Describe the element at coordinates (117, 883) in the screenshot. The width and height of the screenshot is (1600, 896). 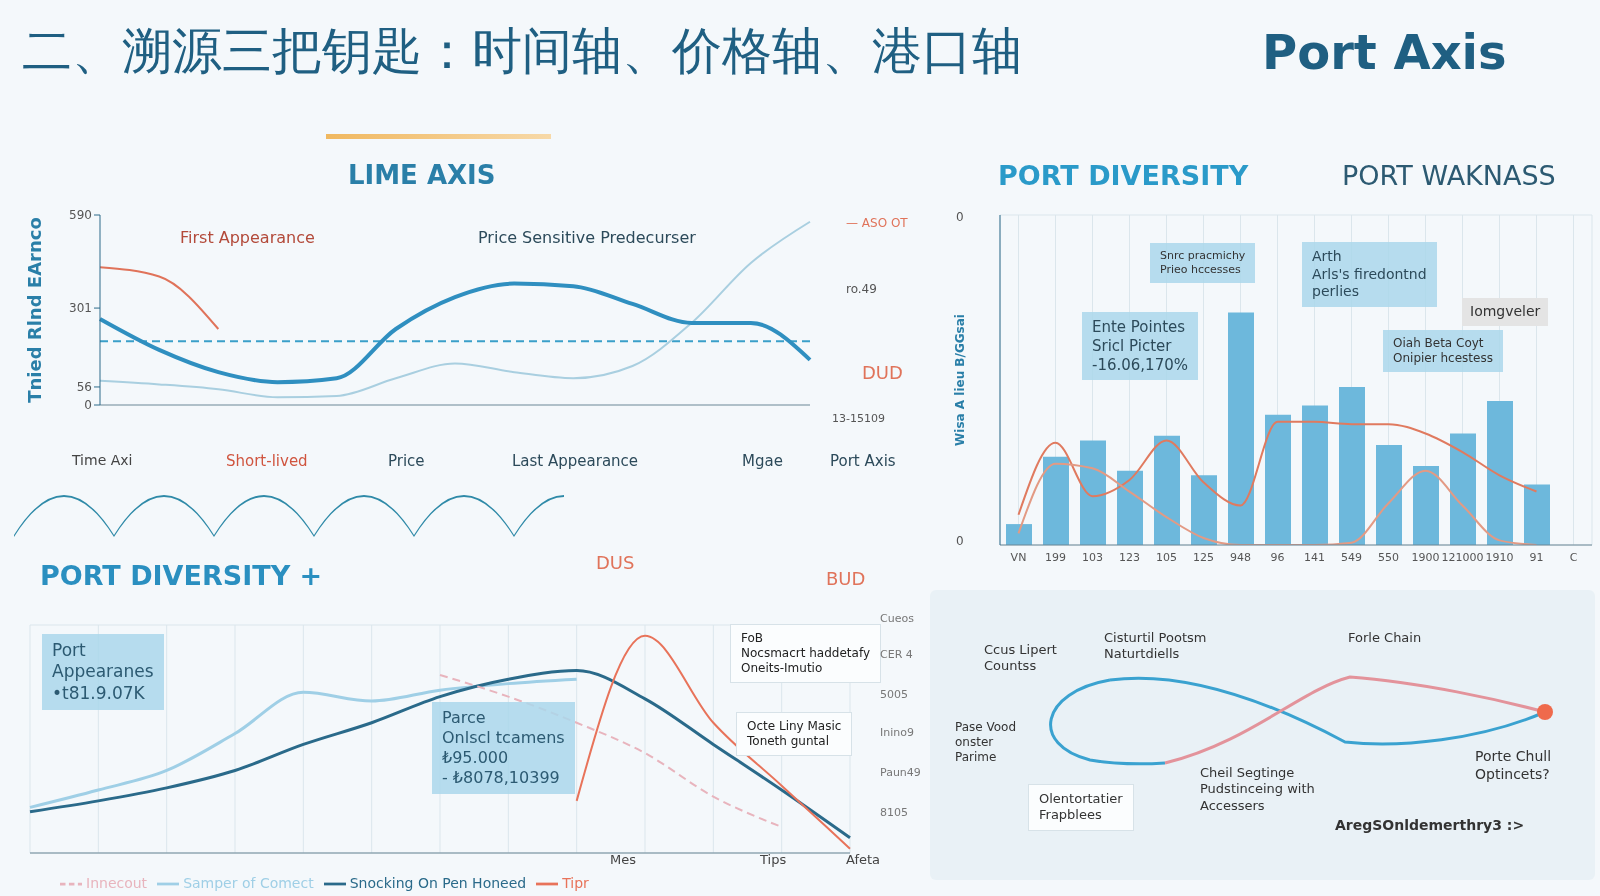
I see `legend-label: Innecout` at that location.